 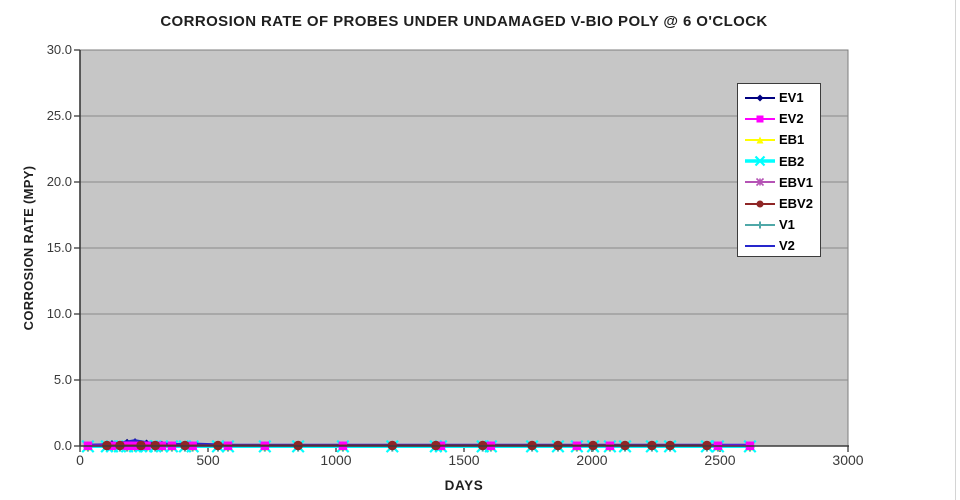 I want to click on legend-item-EB2: EB2, so click(x=782, y=161).